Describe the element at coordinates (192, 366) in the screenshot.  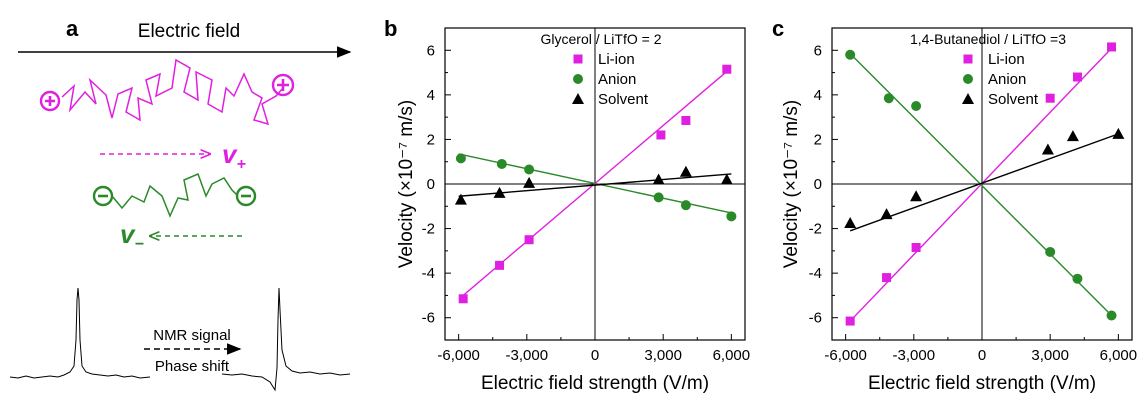
I see `phase-shift-label: Phase shift` at that location.